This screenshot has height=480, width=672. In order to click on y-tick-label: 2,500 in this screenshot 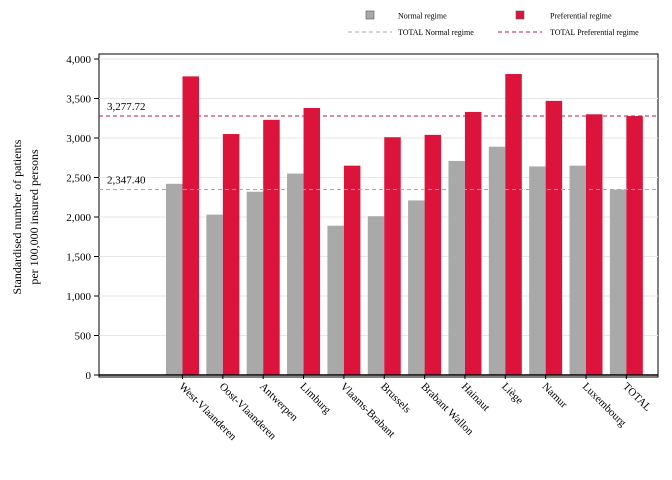, I will do `click(78, 179)`.